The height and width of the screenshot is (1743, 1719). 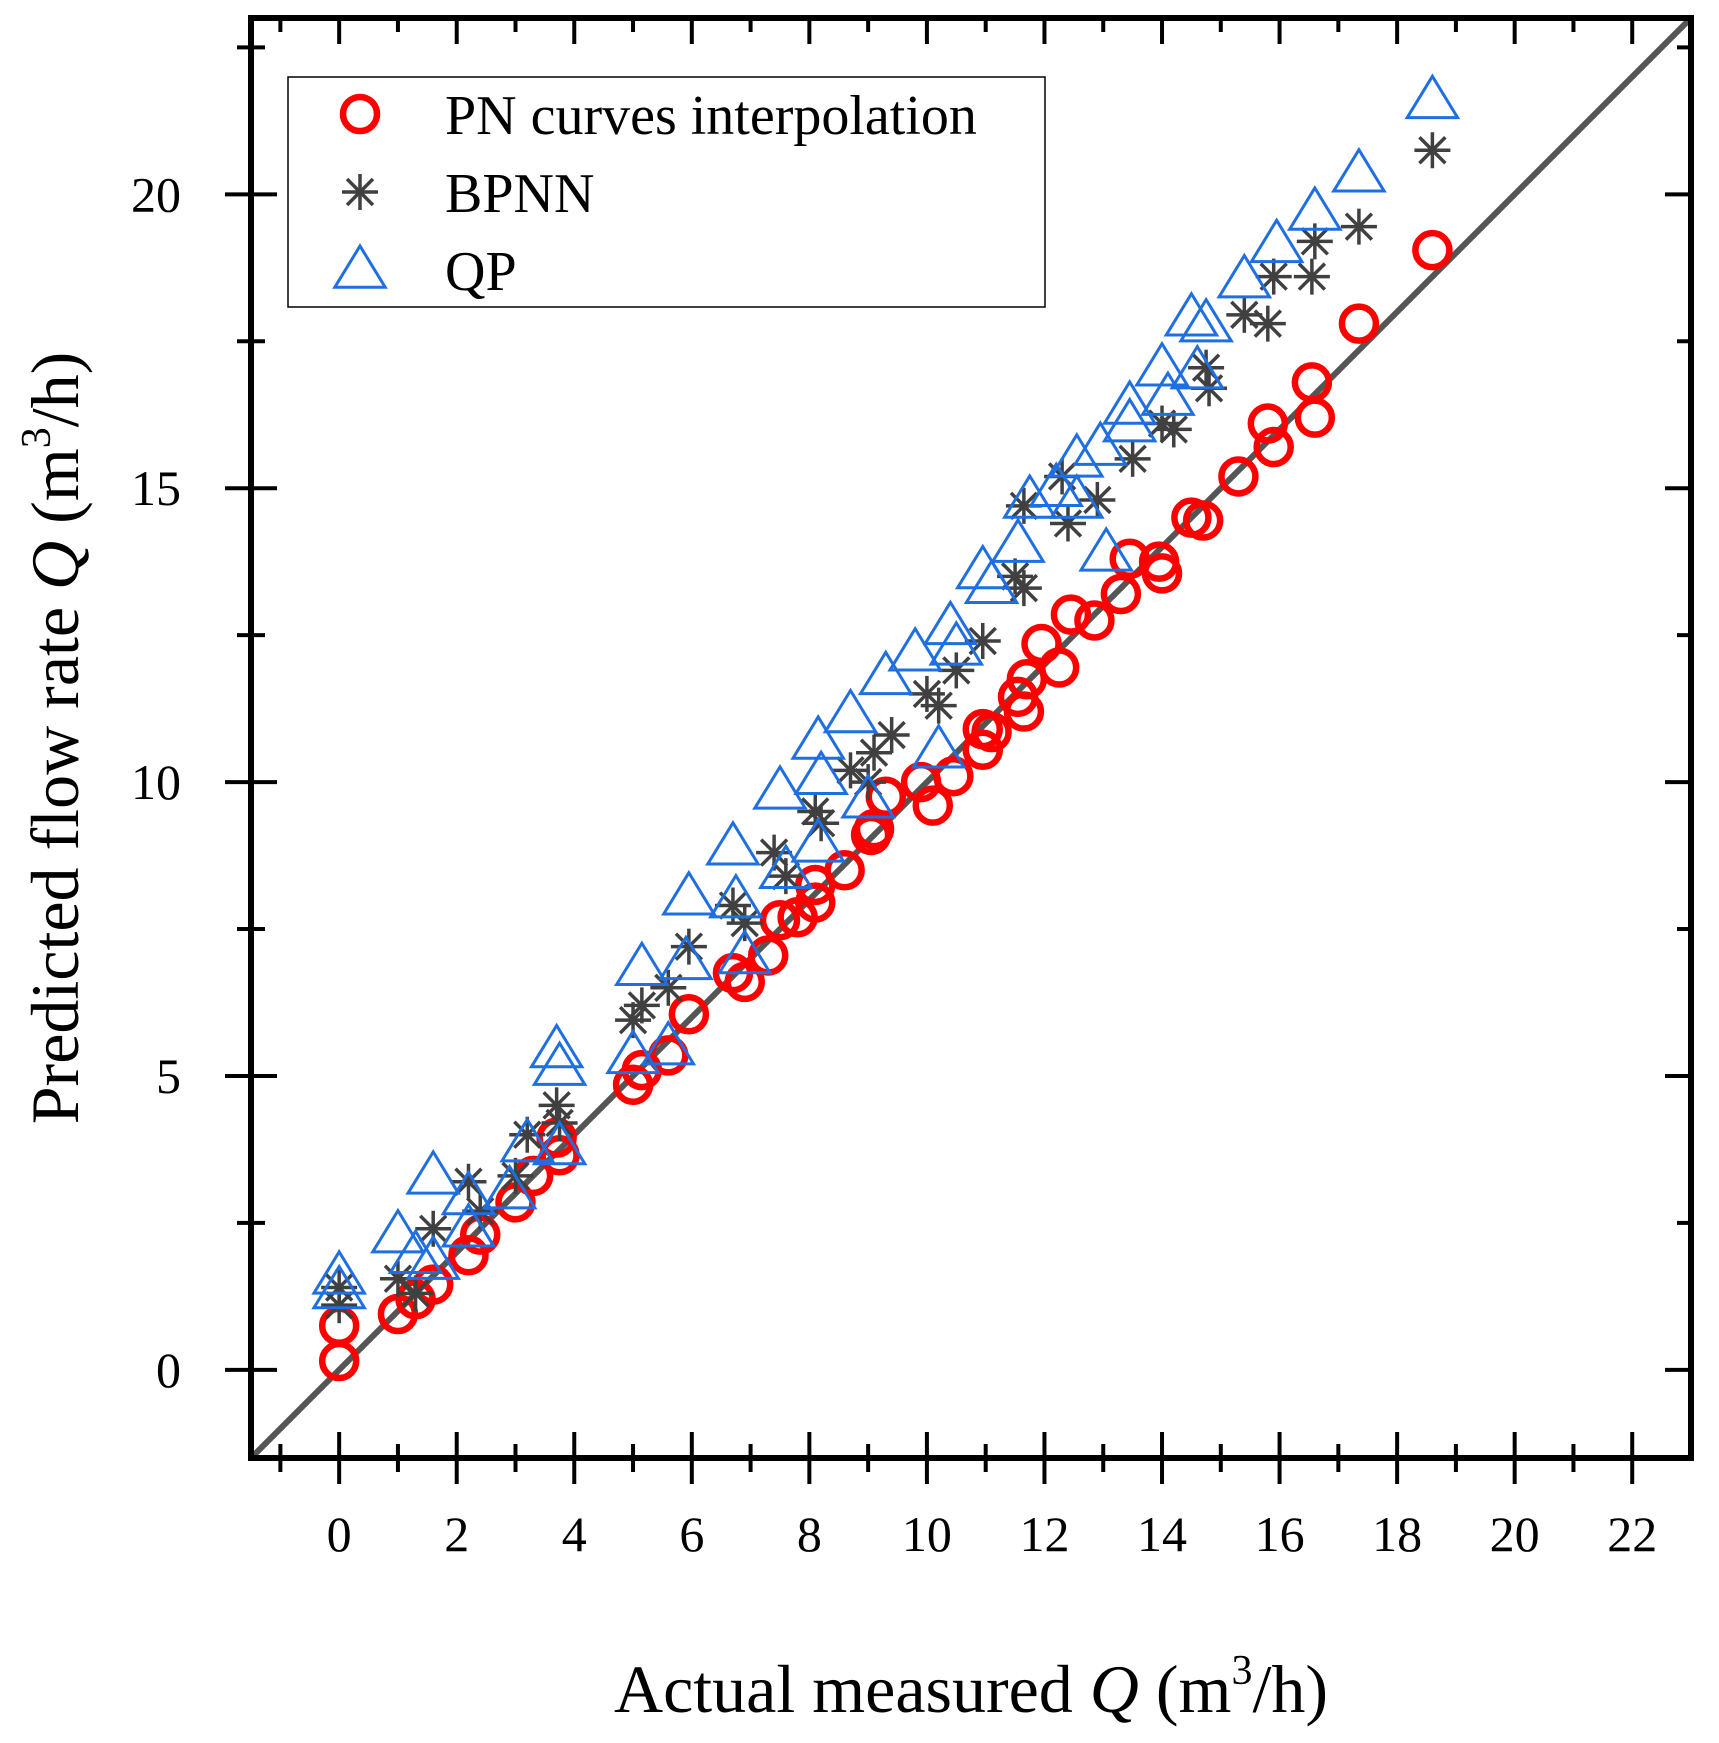 What do you see at coordinates (360, 114) in the screenshot?
I see `legend-marker-circle` at bounding box center [360, 114].